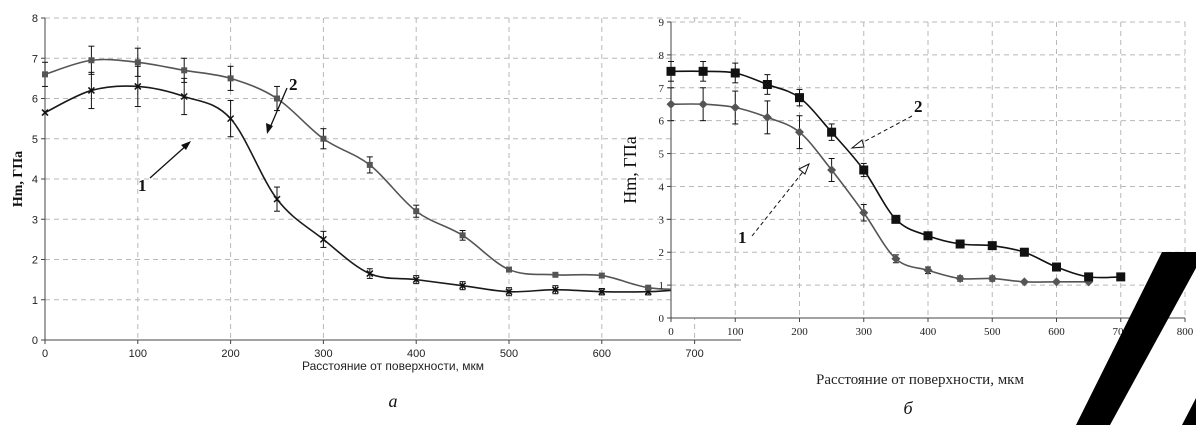 Image resolution: width=1196 pixels, height=425 pixels. I want to click on chart-b-y-tick-label: 3, so click(662, 220).